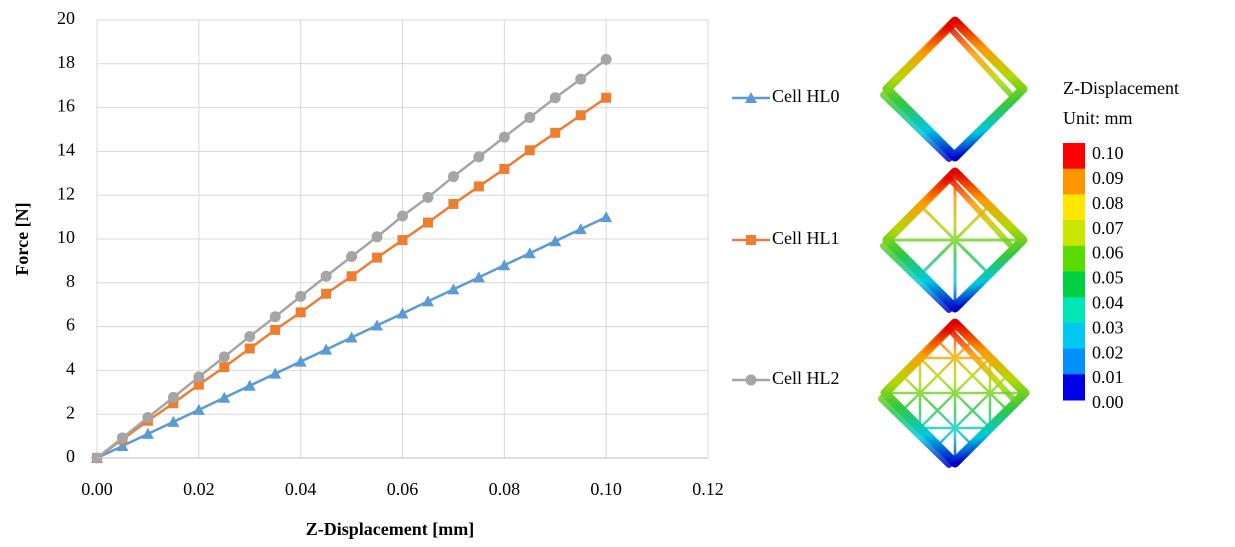 The width and height of the screenshot is (1235, 547). Describe the element at coordinates (708, 489) in the screenshot. I see `x-tick-label: 0.12` at that location.